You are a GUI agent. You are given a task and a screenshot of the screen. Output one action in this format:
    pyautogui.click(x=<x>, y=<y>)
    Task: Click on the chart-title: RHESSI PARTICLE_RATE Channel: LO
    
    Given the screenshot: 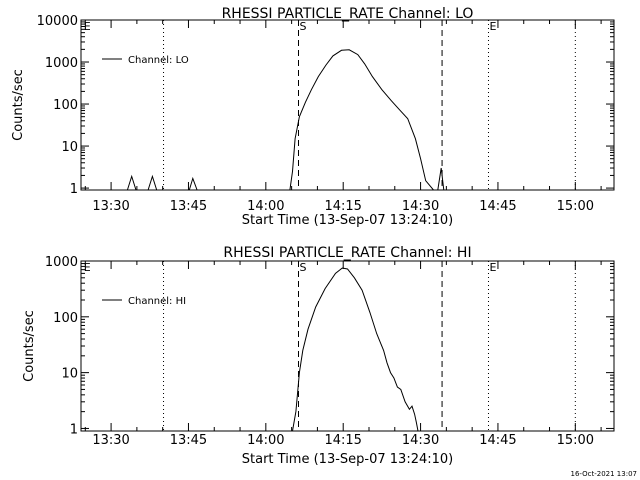 What is the action you would take?
    pyautogui.click(x=348, y=14)
    